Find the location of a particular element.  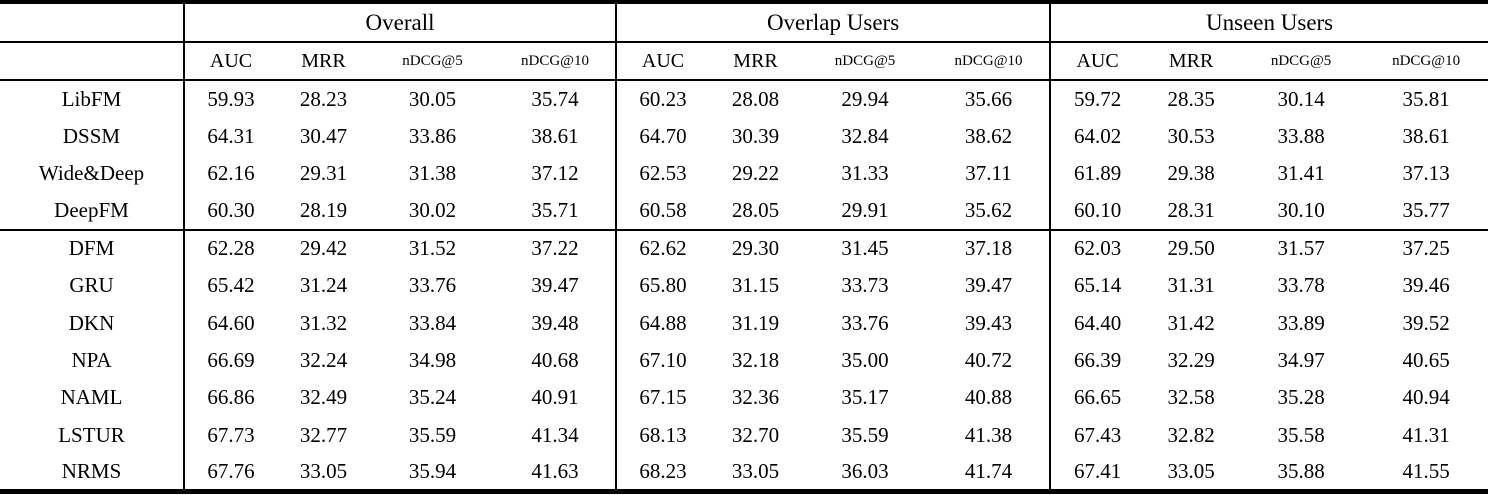

value-unseen-ndcg10: 41.31 is located at coordinates (1426, 434).